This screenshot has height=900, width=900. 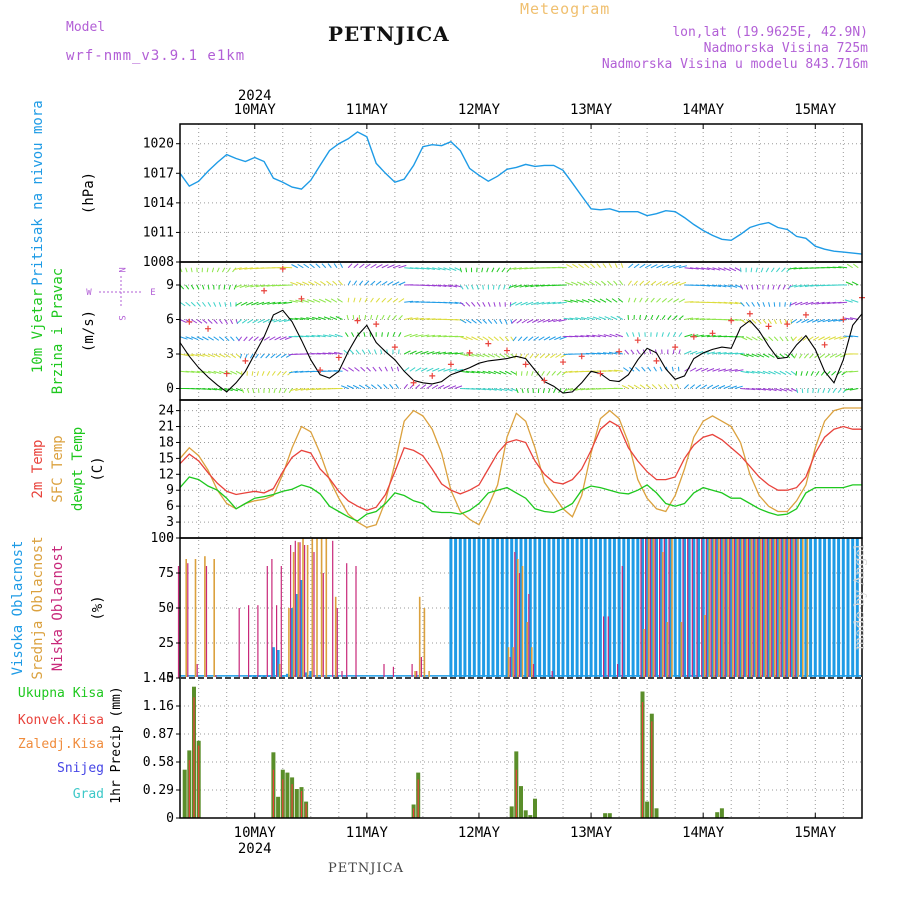 I want to click on x-year-bottom: 2024, so click(x=255, y=849).